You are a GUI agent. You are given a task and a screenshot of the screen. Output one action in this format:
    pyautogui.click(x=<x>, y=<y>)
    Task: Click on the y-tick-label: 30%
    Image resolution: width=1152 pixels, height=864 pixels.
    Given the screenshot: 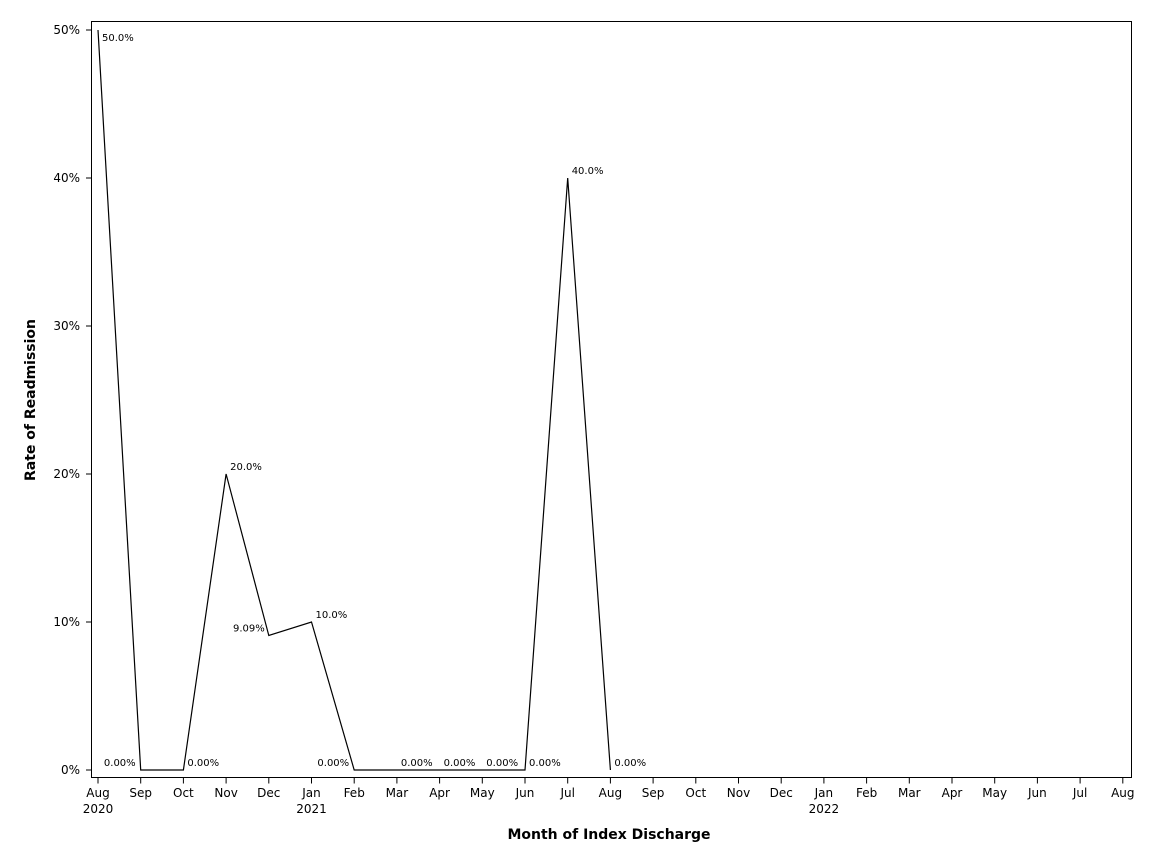 What is the action you would take?
    pyautogui.click(x=66, y=326)
    